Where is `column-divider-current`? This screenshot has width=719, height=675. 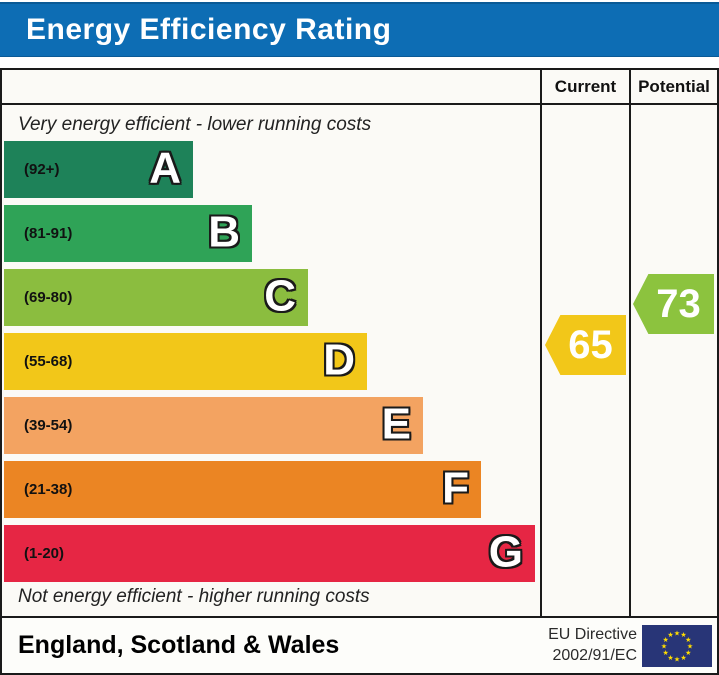 column-divider-current is located at coordinates (541, 343).